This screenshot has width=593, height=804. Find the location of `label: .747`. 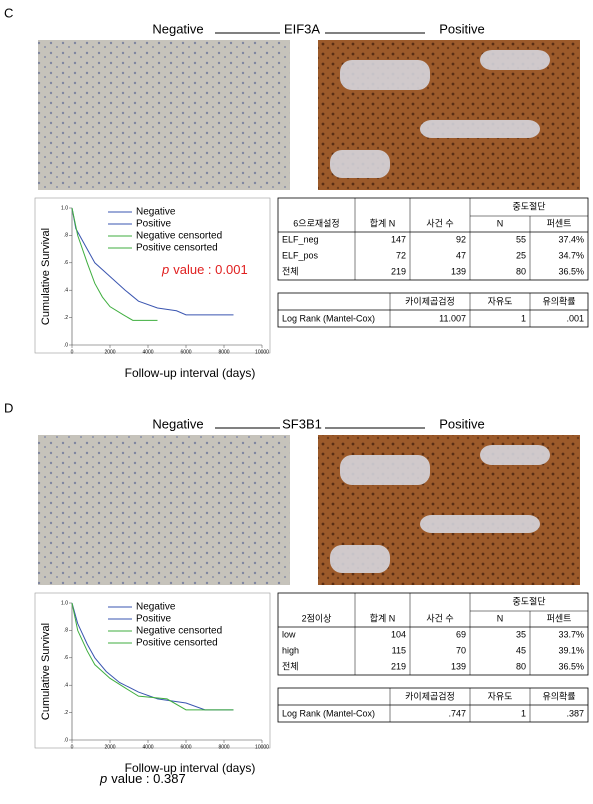

label: .747 is located at coordinates (457, 713).